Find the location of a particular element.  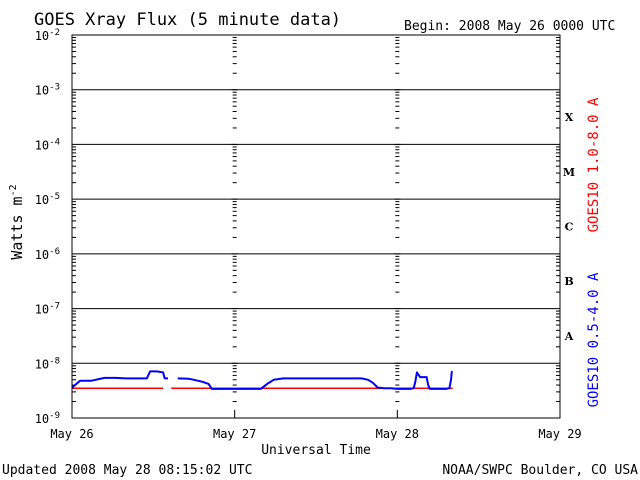

y-tick-label-4: 10-6 is located at coordinates (47, 254).